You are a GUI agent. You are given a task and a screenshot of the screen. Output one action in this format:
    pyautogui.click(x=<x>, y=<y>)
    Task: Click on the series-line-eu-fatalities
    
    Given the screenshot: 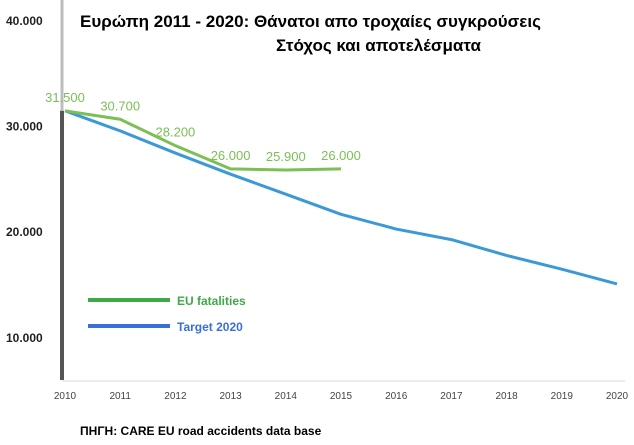 What is the action you would take?
    pyautogui.click(x=203, y=140)
    